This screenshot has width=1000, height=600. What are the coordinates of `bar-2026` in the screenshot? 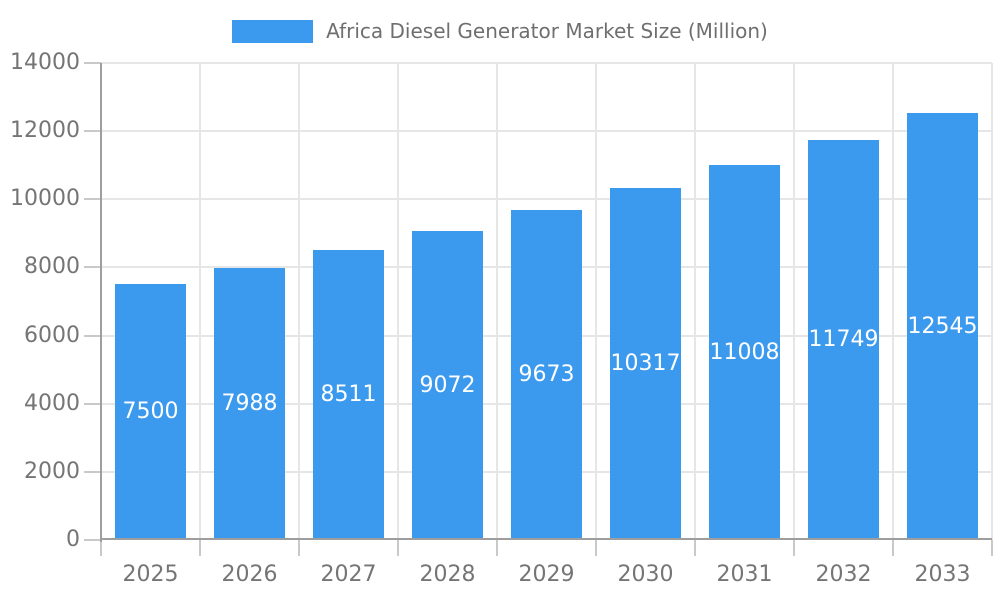 It's located at (249, 404).